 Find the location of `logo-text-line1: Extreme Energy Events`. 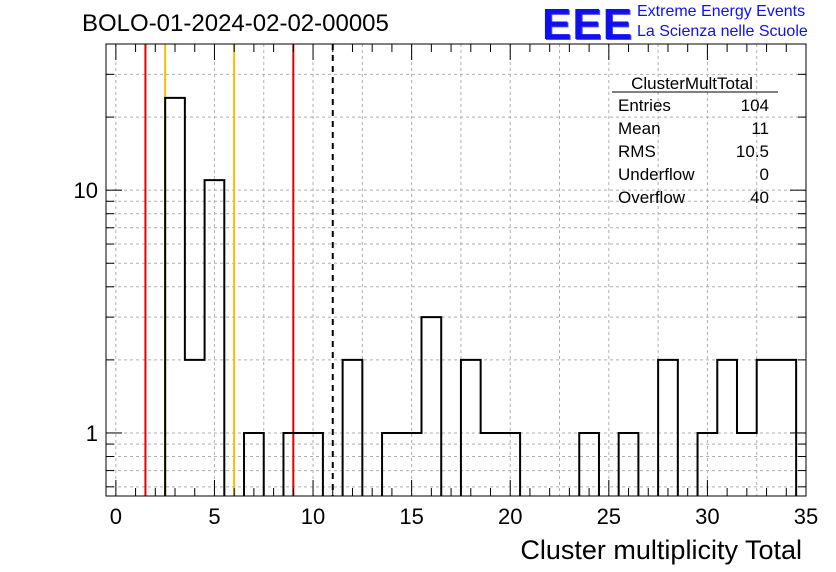

logo-text-line1: Extreme Energy Events is located at coordinates (721, 11).